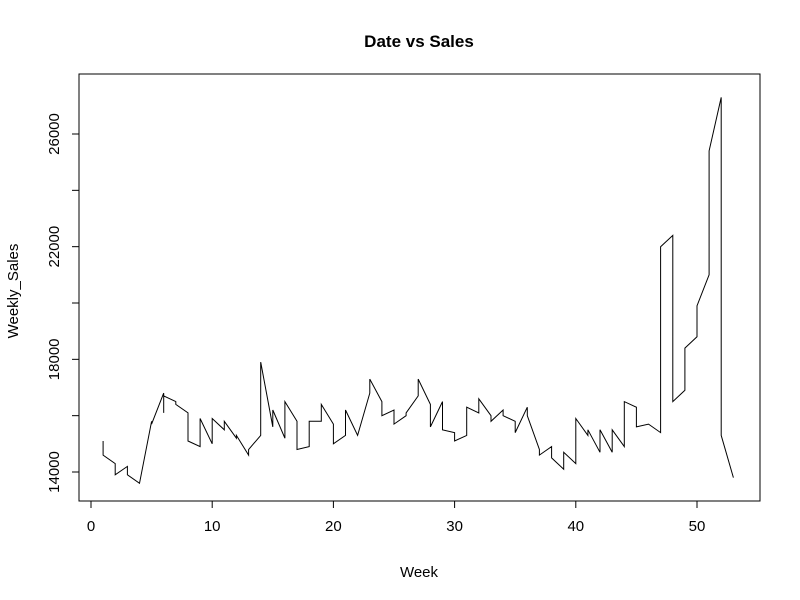  Describe the element at coordinates (419, 572) in the screenshot. I see `x-axis-label: Week` at that location.